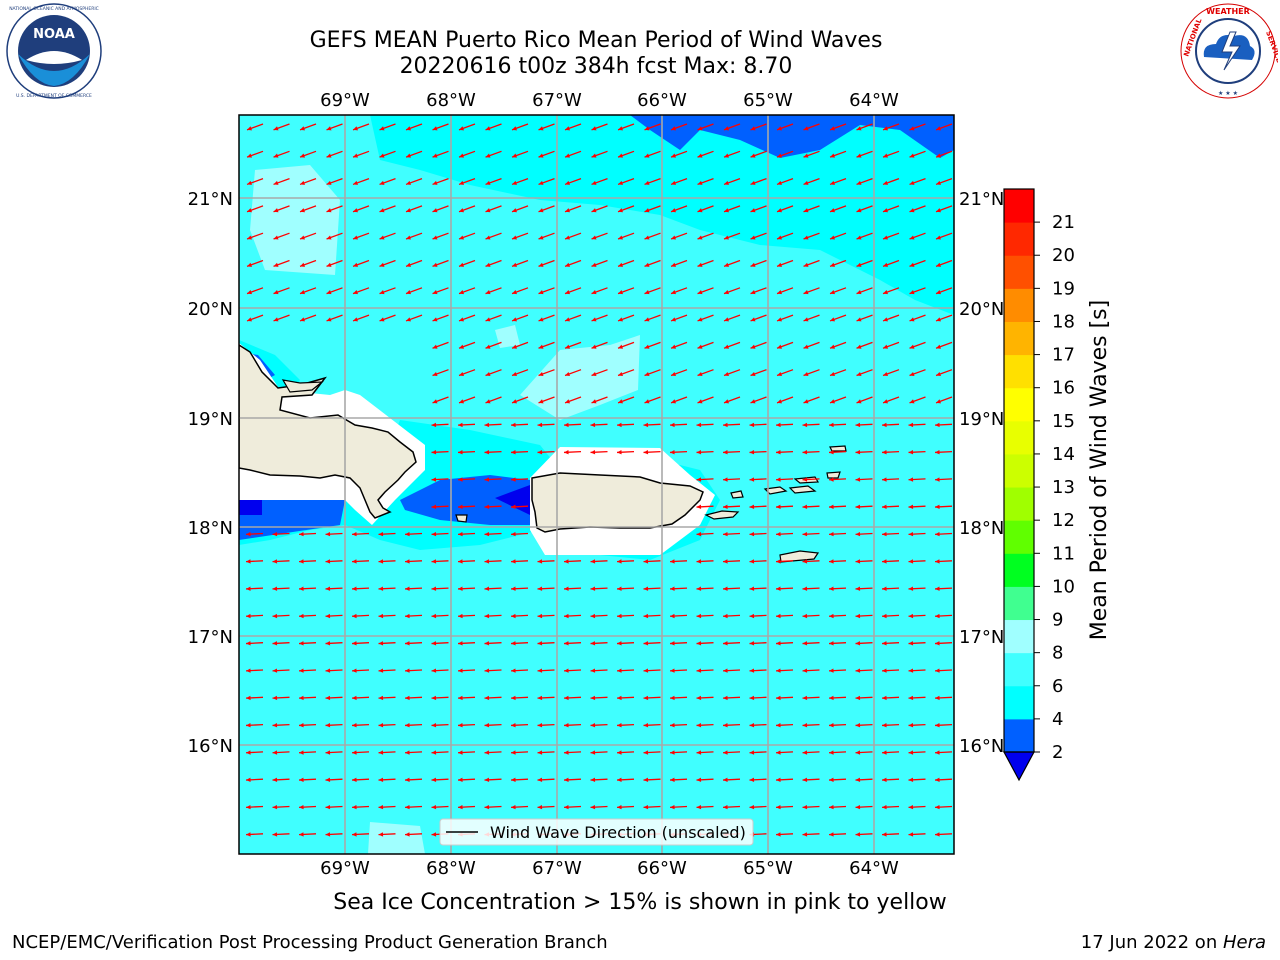  Describe the element at coordinates (54, 34) in the screenshot. I see `svg-text: NOAA` at that location.